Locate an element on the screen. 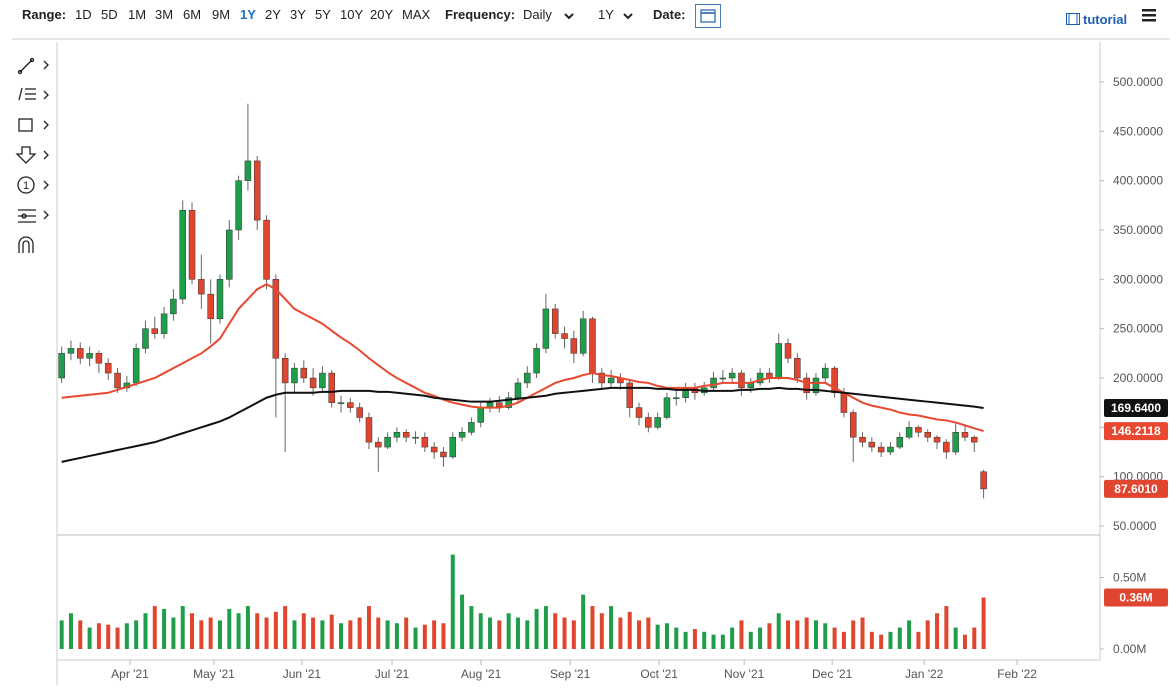  y-tick-label: 0.50M is located at coordinates (1129, 577).